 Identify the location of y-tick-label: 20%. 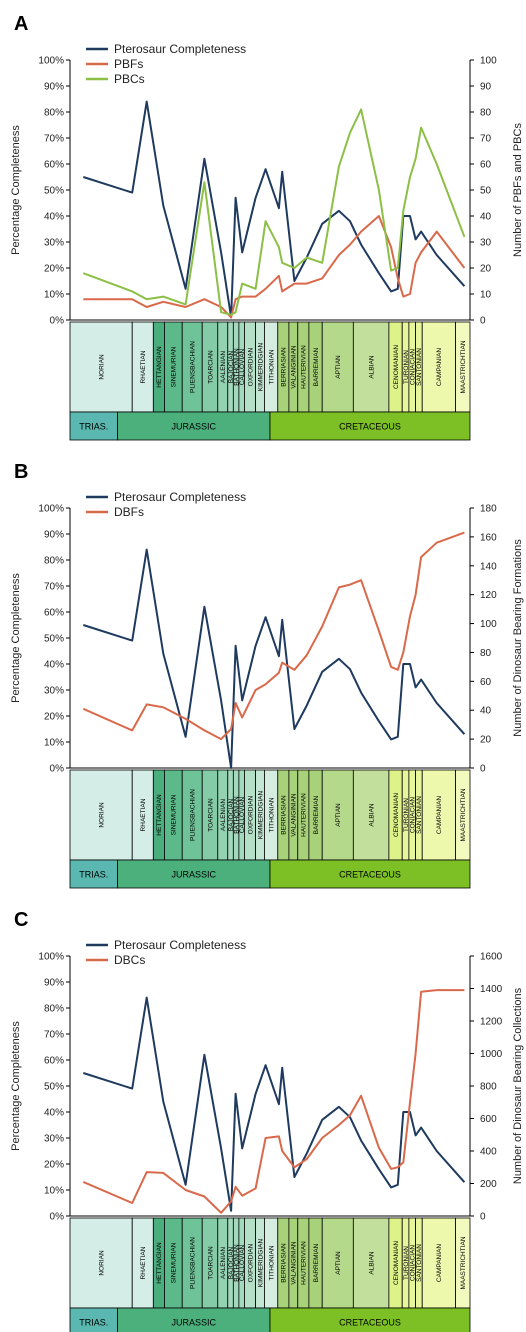
(54, 1165).